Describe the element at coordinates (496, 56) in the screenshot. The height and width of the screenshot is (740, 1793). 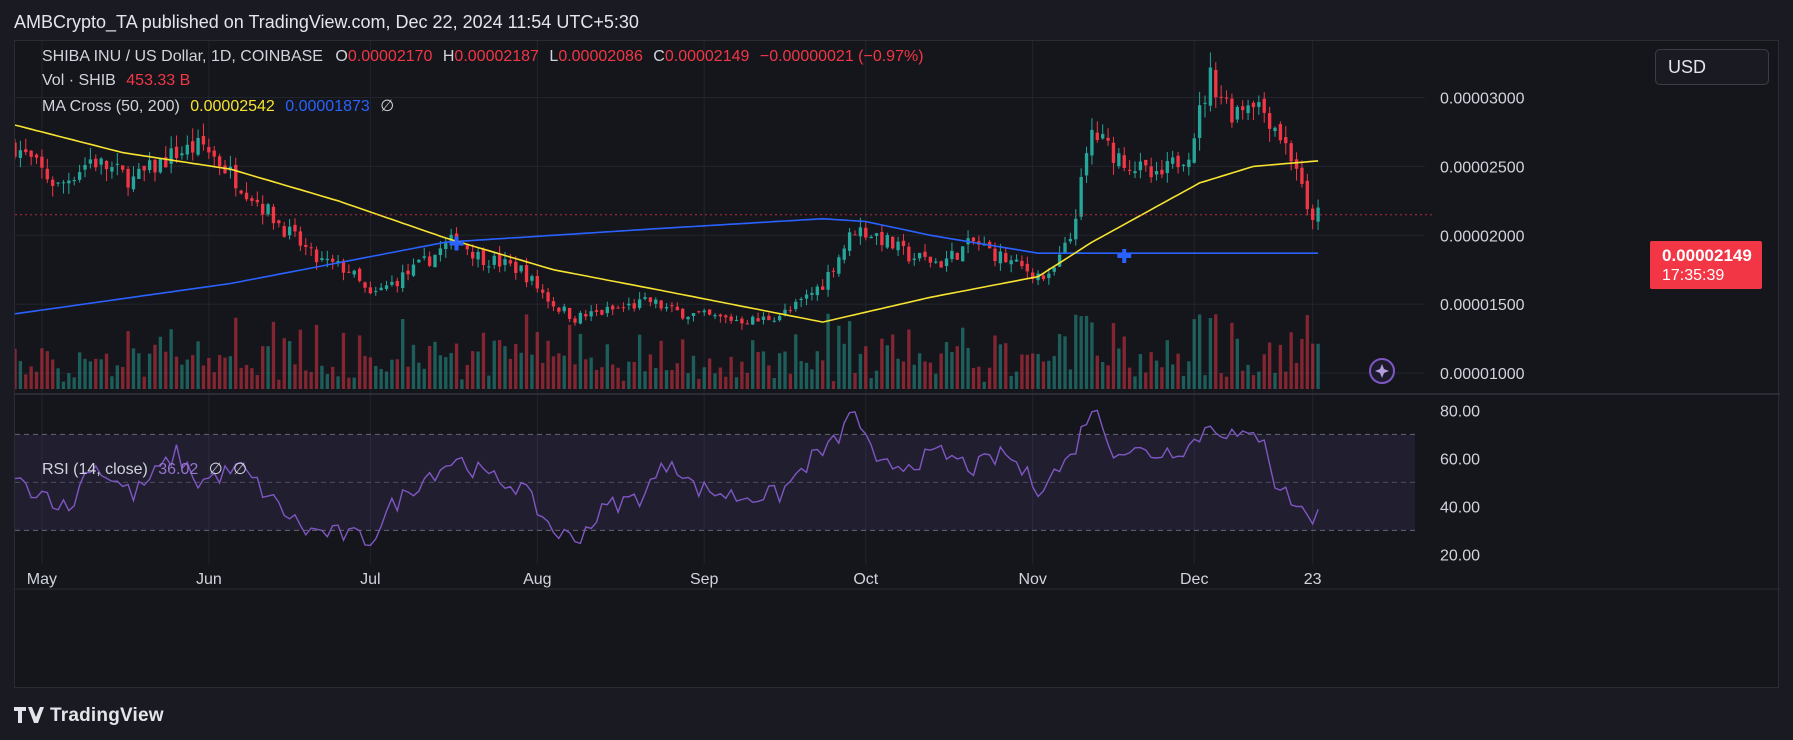
I see `high-value: 0.00002187` at that location.